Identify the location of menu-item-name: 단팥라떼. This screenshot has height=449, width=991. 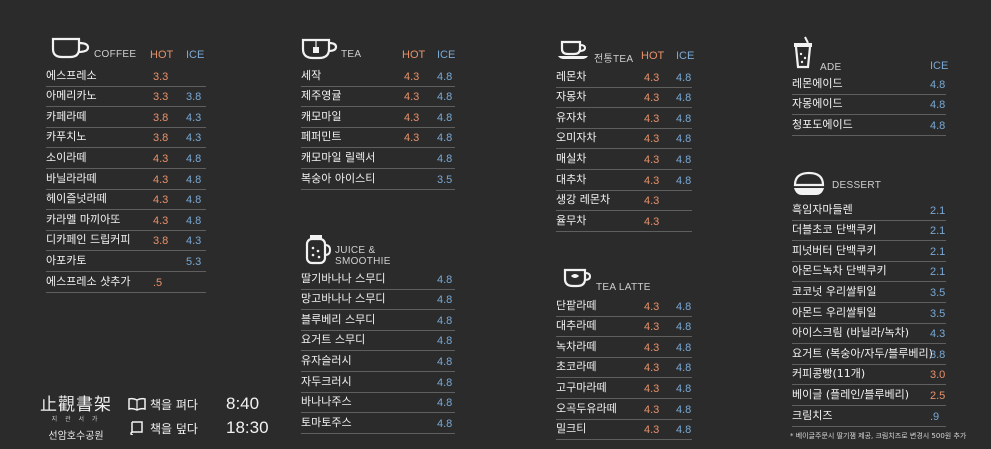
(576, 305).